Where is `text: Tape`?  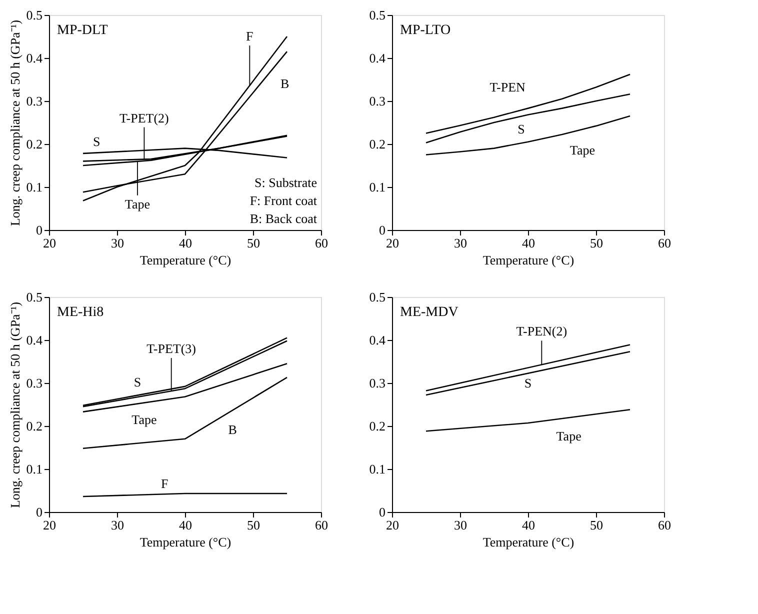 text: Tape is located at coordinates (137, 204).